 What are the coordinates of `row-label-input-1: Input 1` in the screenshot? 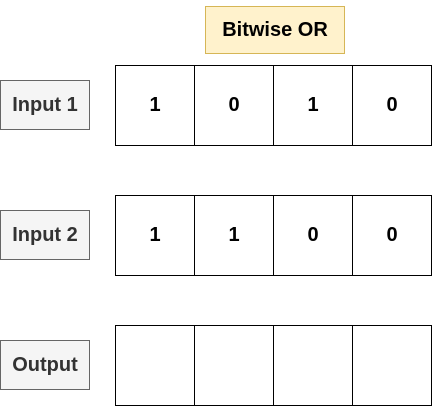 It's located at (45, 105).